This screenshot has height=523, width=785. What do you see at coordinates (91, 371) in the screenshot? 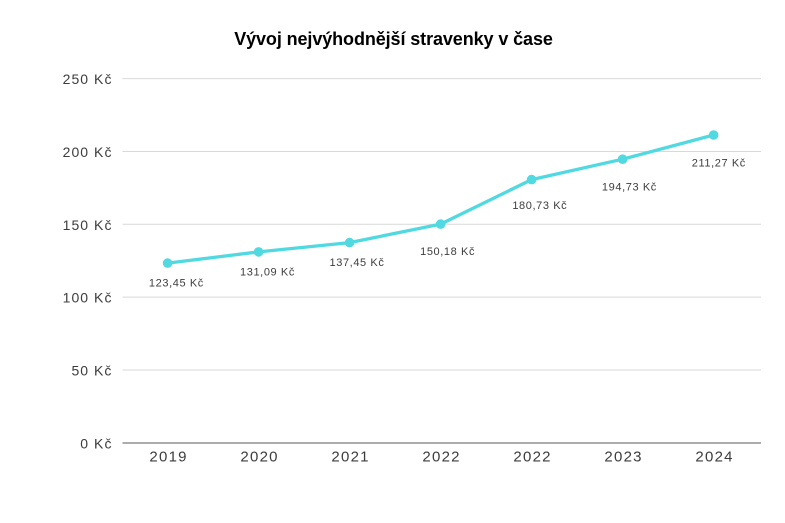
I see `svg-text: 50 Kč` at bounding box center [91, 371].